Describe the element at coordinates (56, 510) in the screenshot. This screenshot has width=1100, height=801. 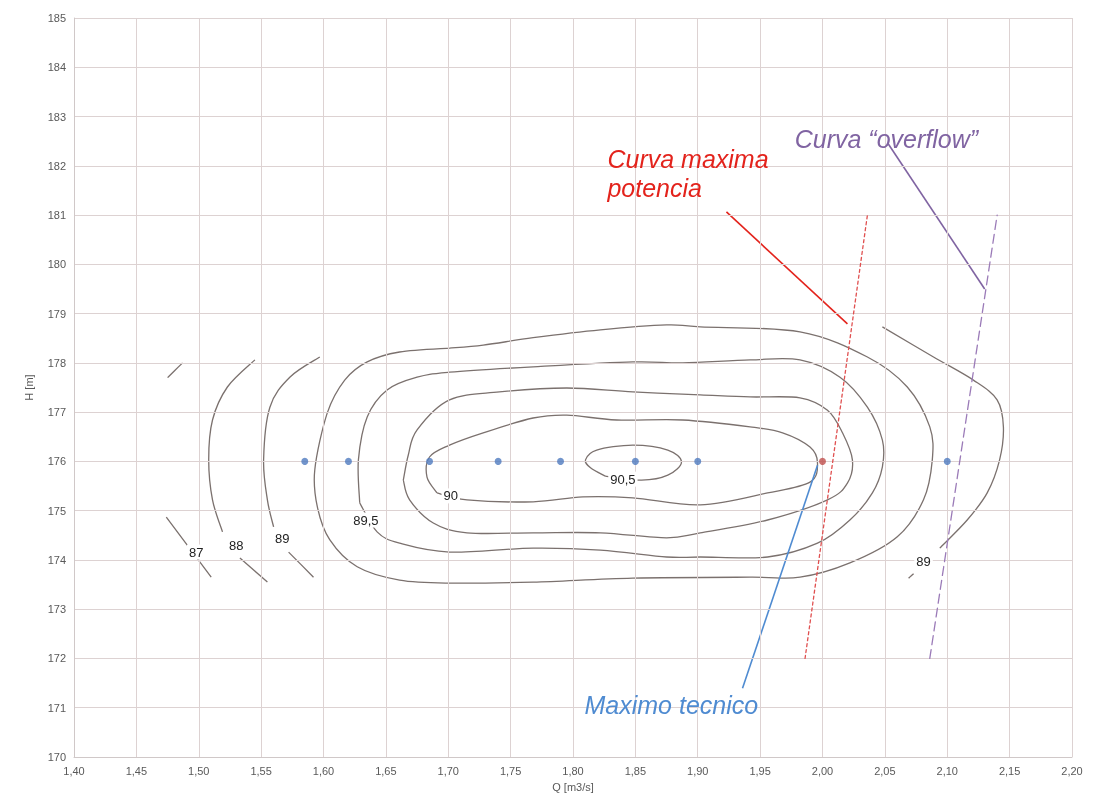
I see `y-tick-label: 175` at that location.